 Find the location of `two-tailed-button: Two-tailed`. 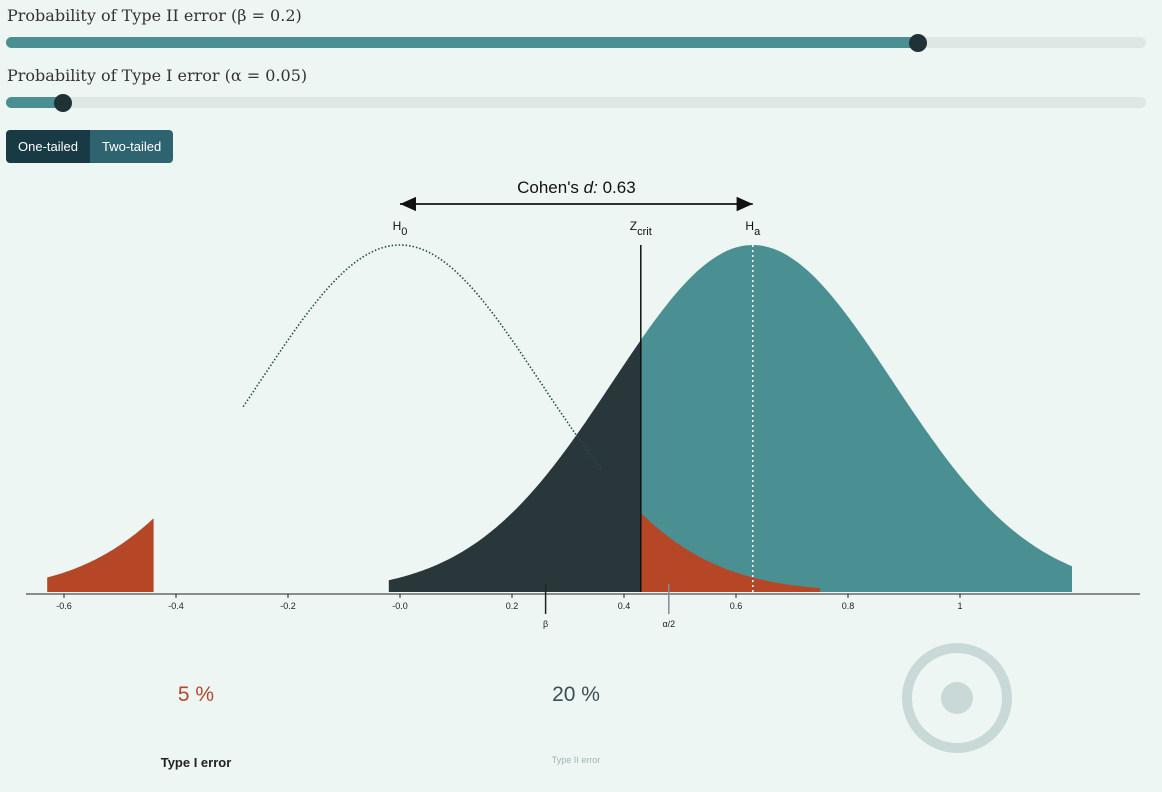

two-tailed-button: Two-tailed is located at coordinates (131, 146).